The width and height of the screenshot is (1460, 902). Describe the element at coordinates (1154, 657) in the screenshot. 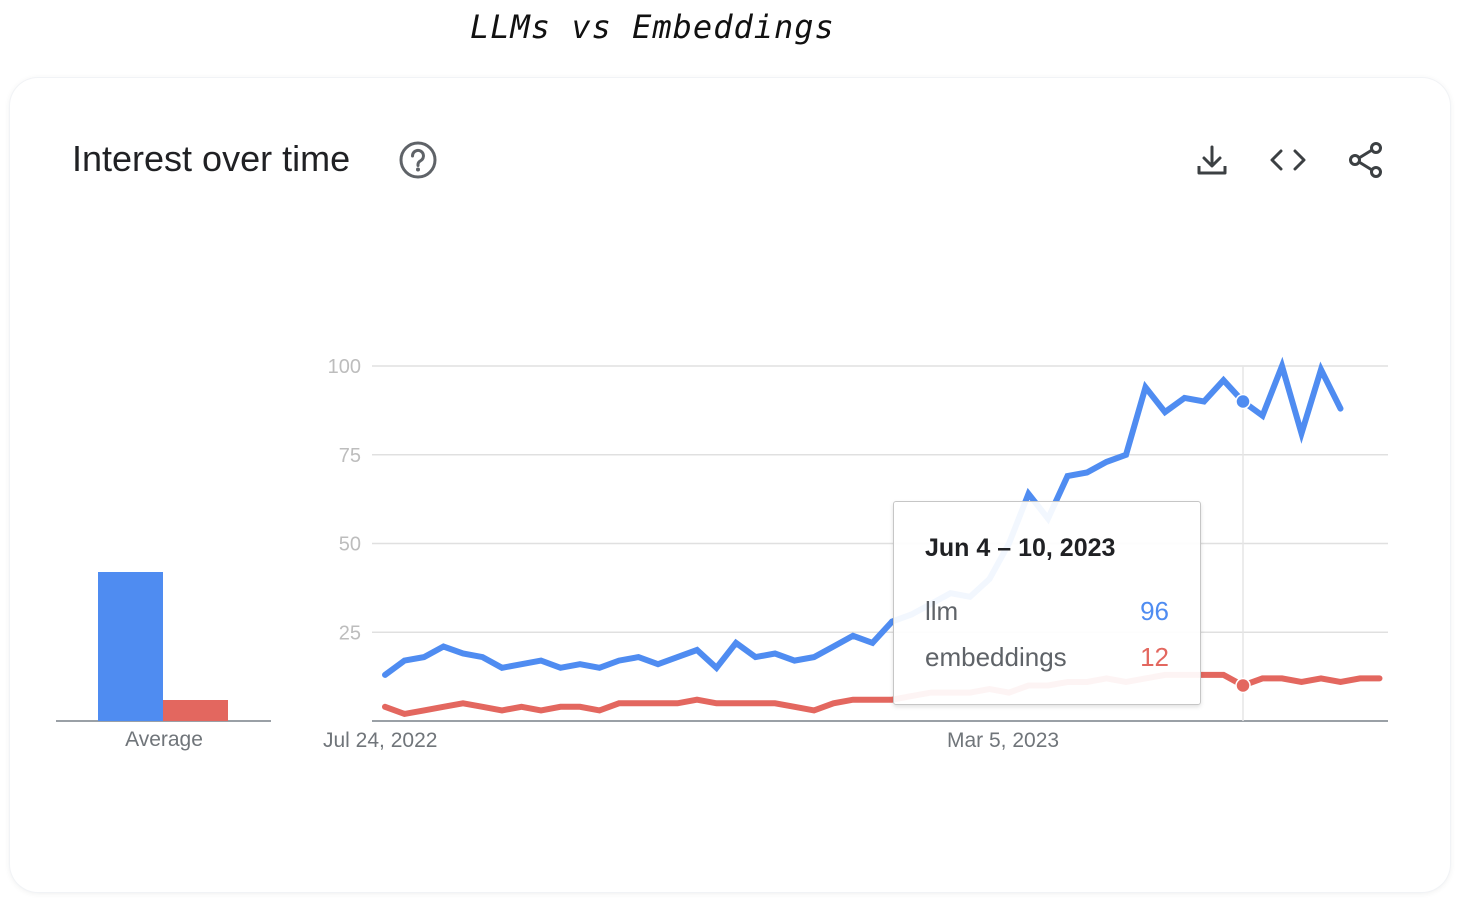

I see `tooltip-series-value: 12` at that location.